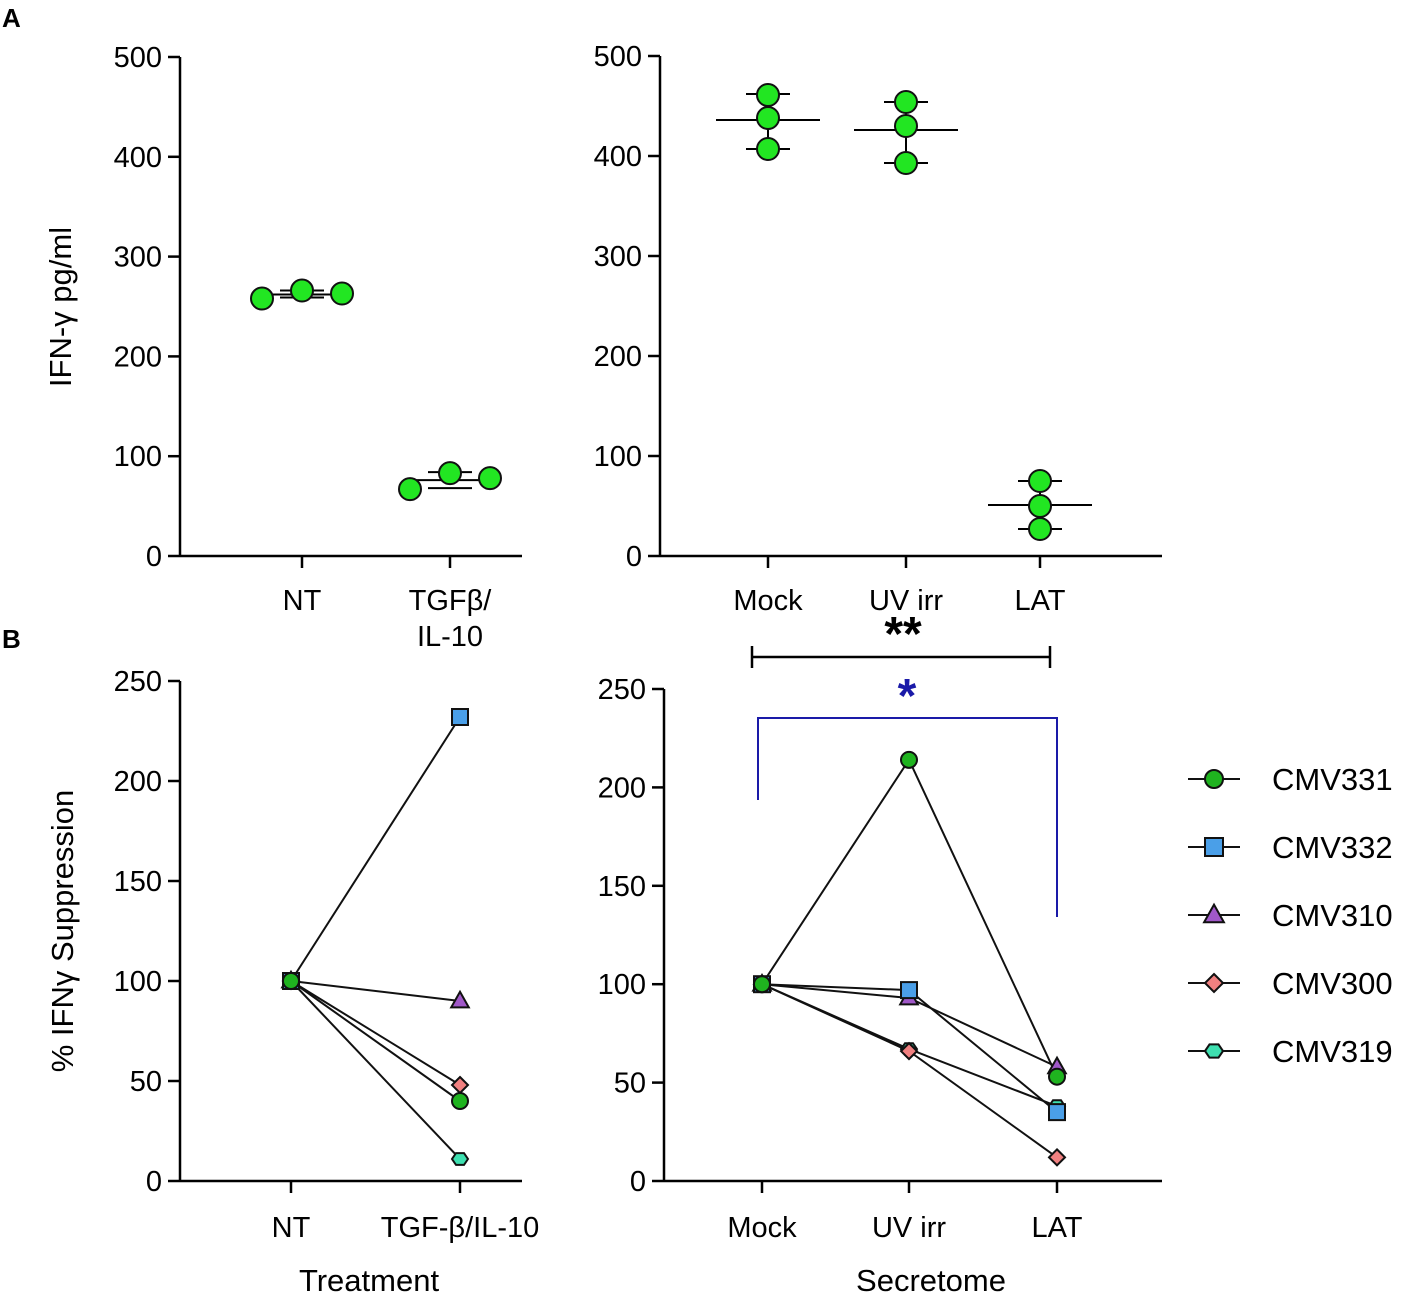  I want to click on significance-black: **, so click(901, 638).